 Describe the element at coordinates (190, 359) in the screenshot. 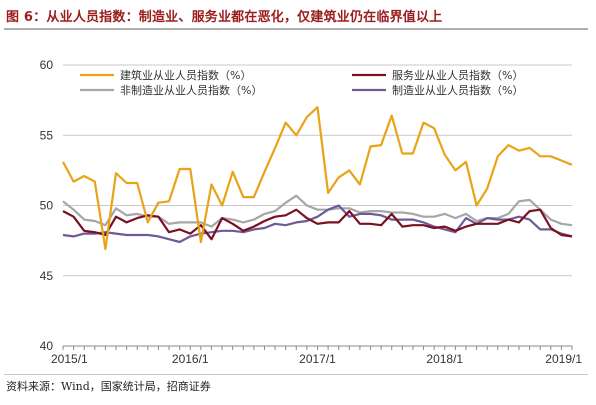

I see `x-tick-label: 2016/1` at that location.